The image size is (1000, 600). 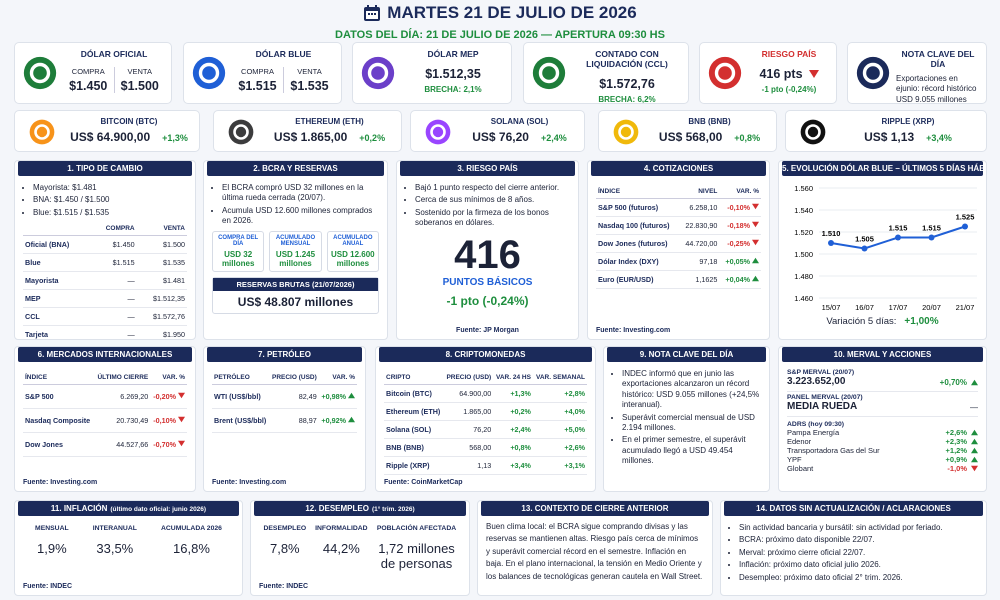 I want to click on card-value-row: $1.512,35, so click(x=453, y=74).